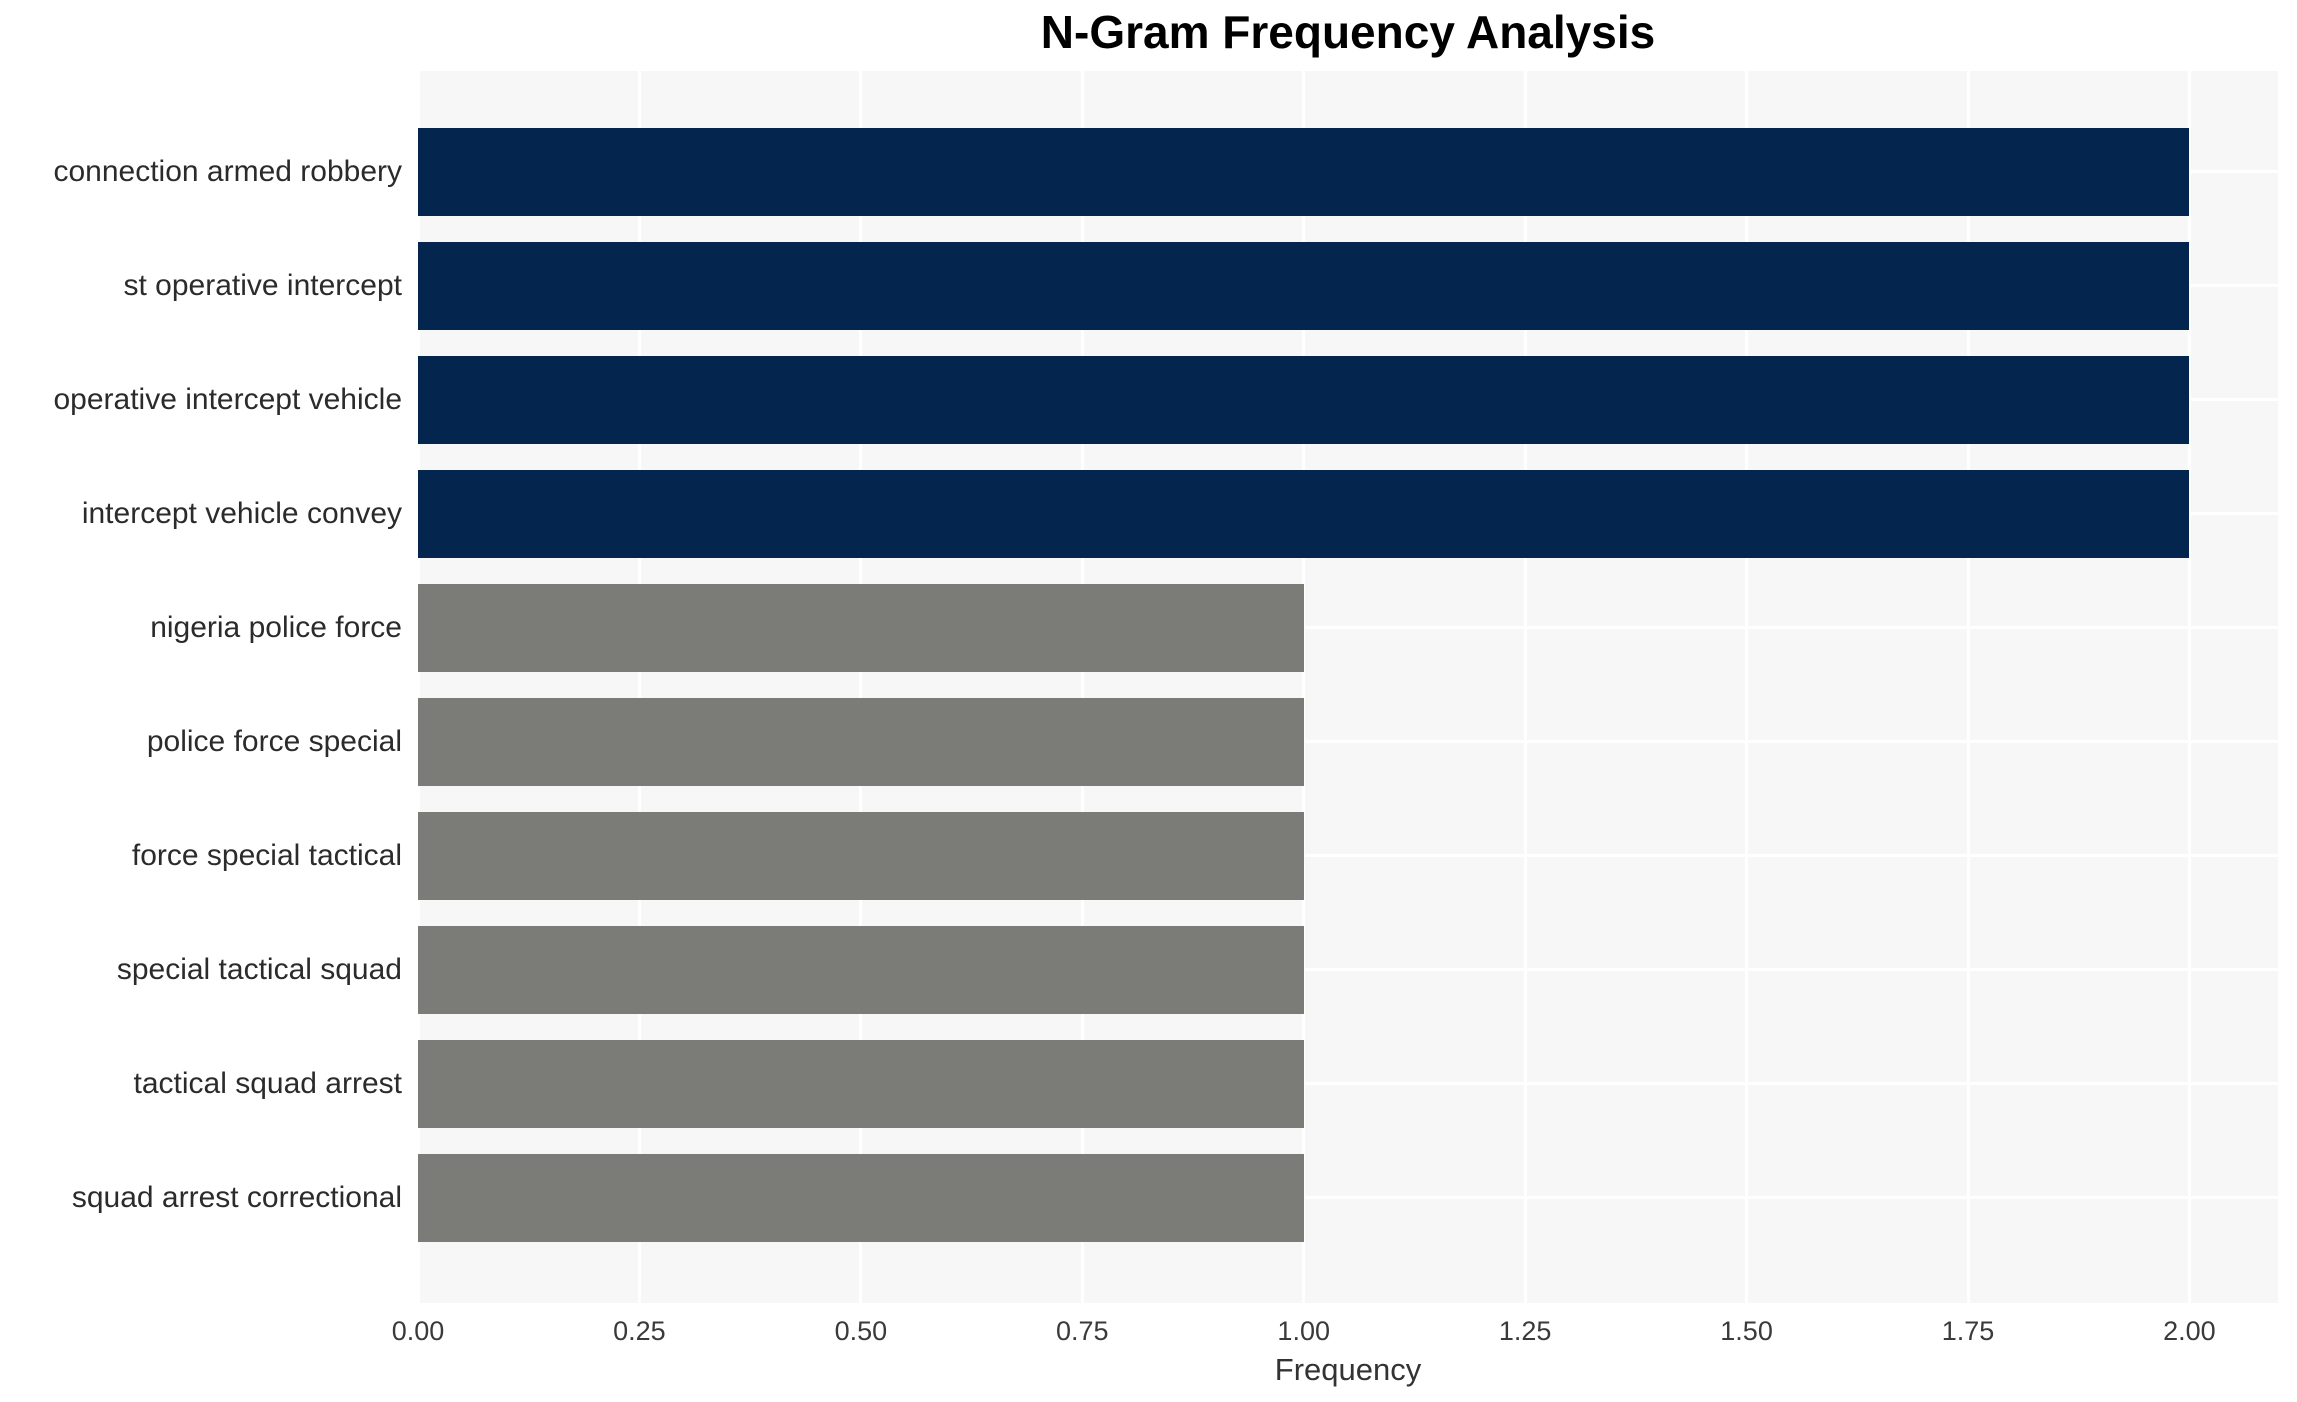 The width and height of the screenshot is (2297, 1402). I want to click on y-tick-label: nigeria police force, so click(276, 627).